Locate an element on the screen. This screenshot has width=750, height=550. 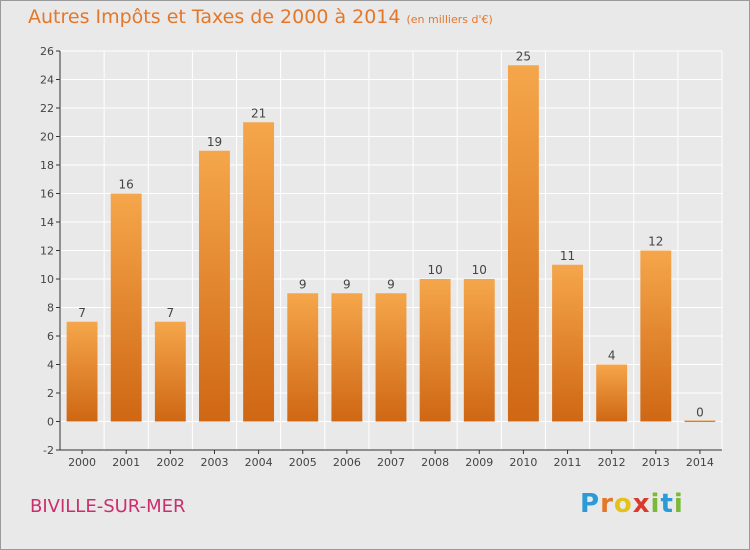
data-label-2001: 16 is located at coordinates (126, 185).